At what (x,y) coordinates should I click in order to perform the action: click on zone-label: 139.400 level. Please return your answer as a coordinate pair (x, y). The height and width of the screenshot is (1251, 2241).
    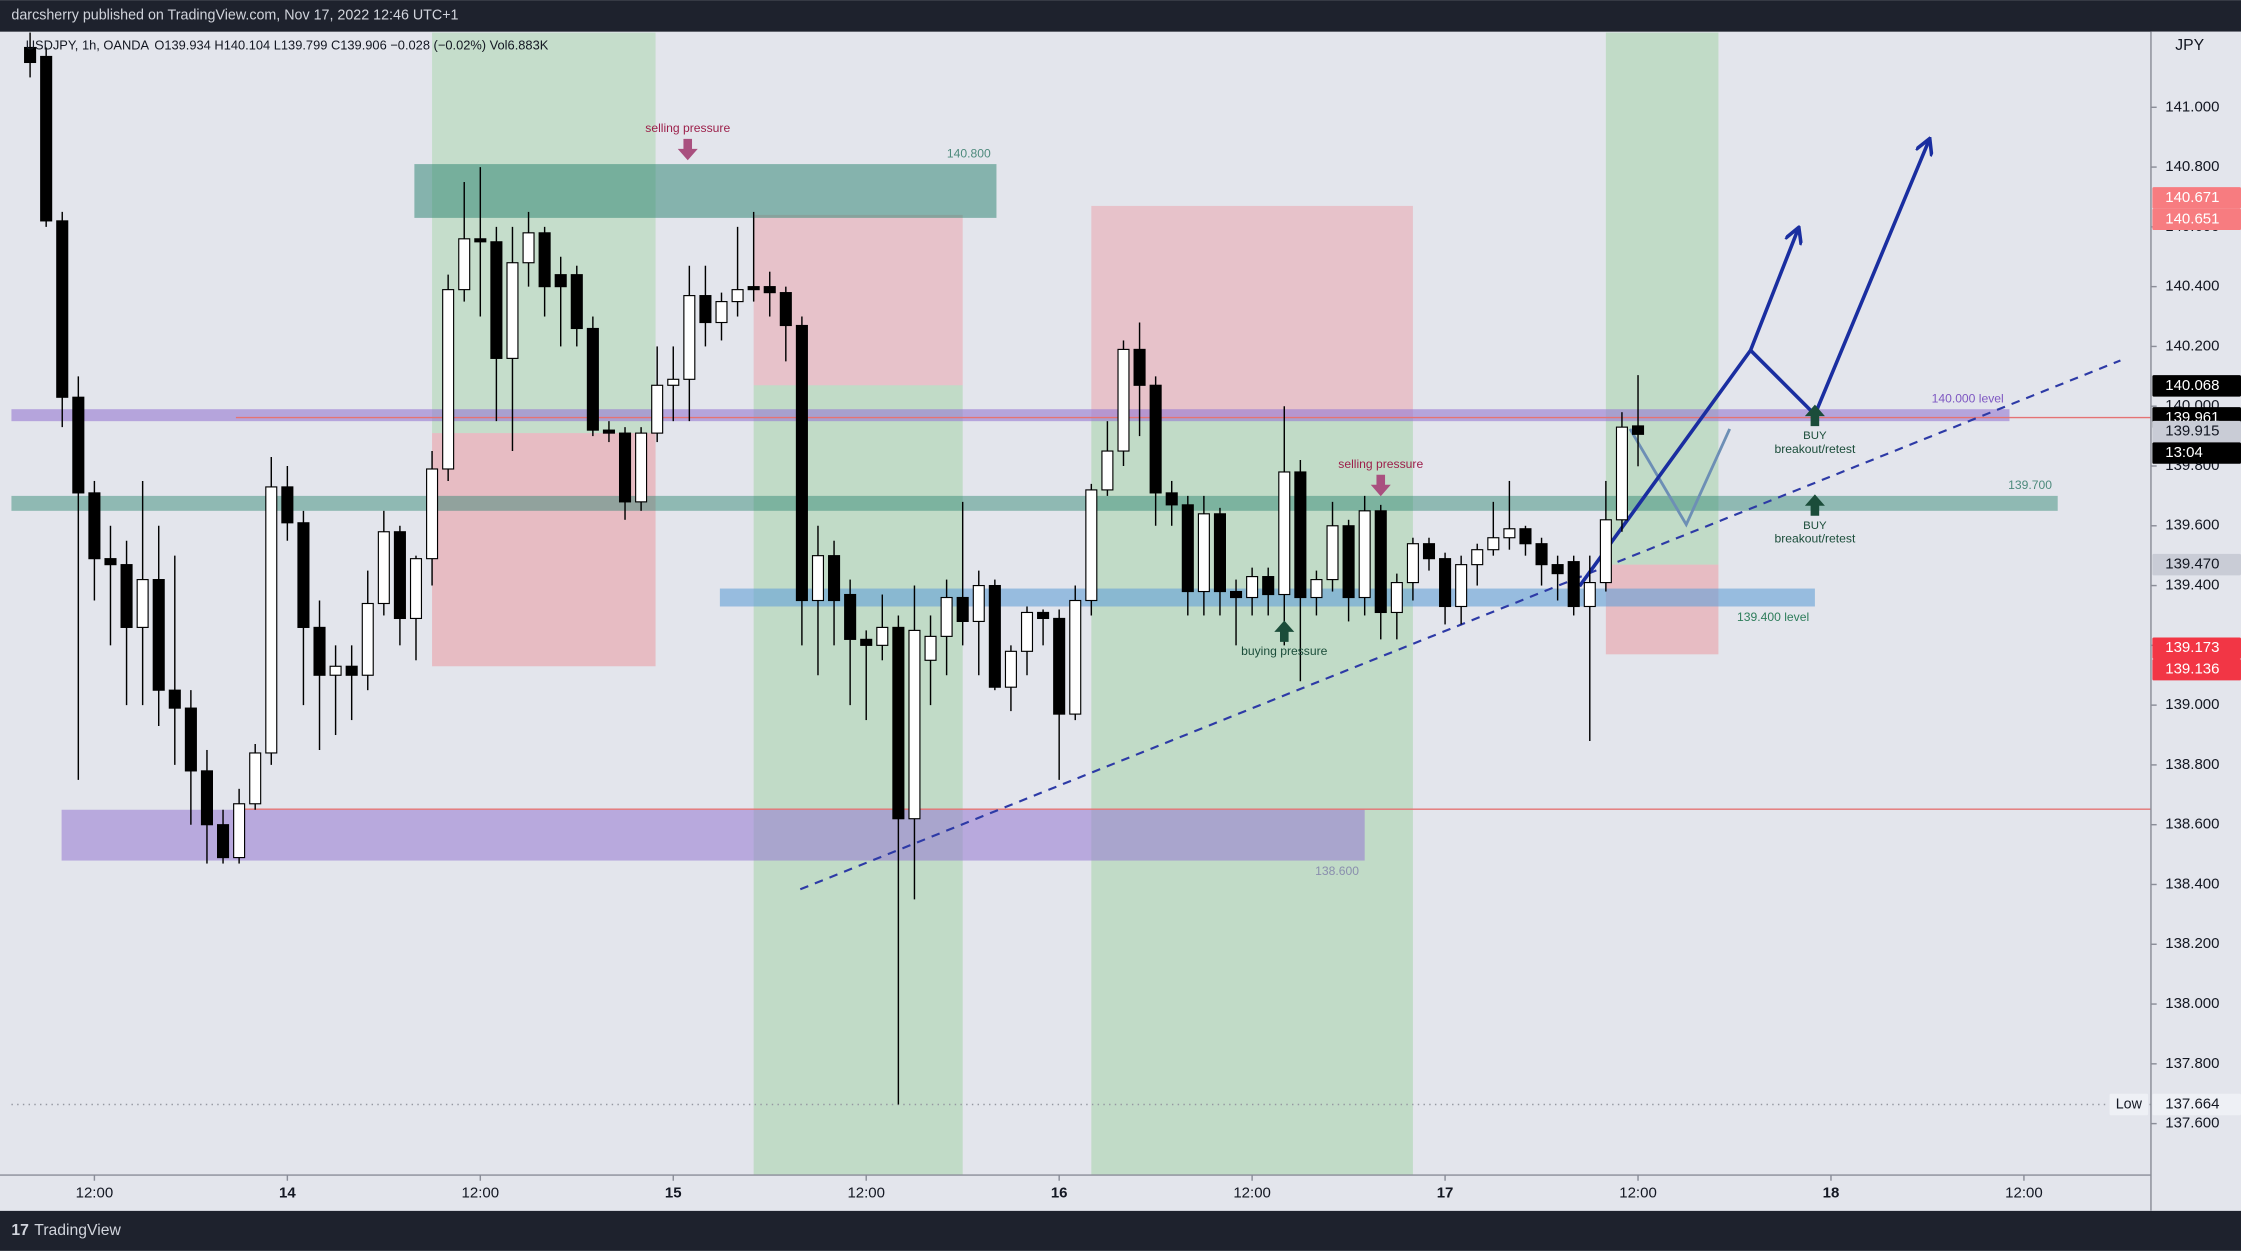
    Looking at the image, I should click on (1773, 617).